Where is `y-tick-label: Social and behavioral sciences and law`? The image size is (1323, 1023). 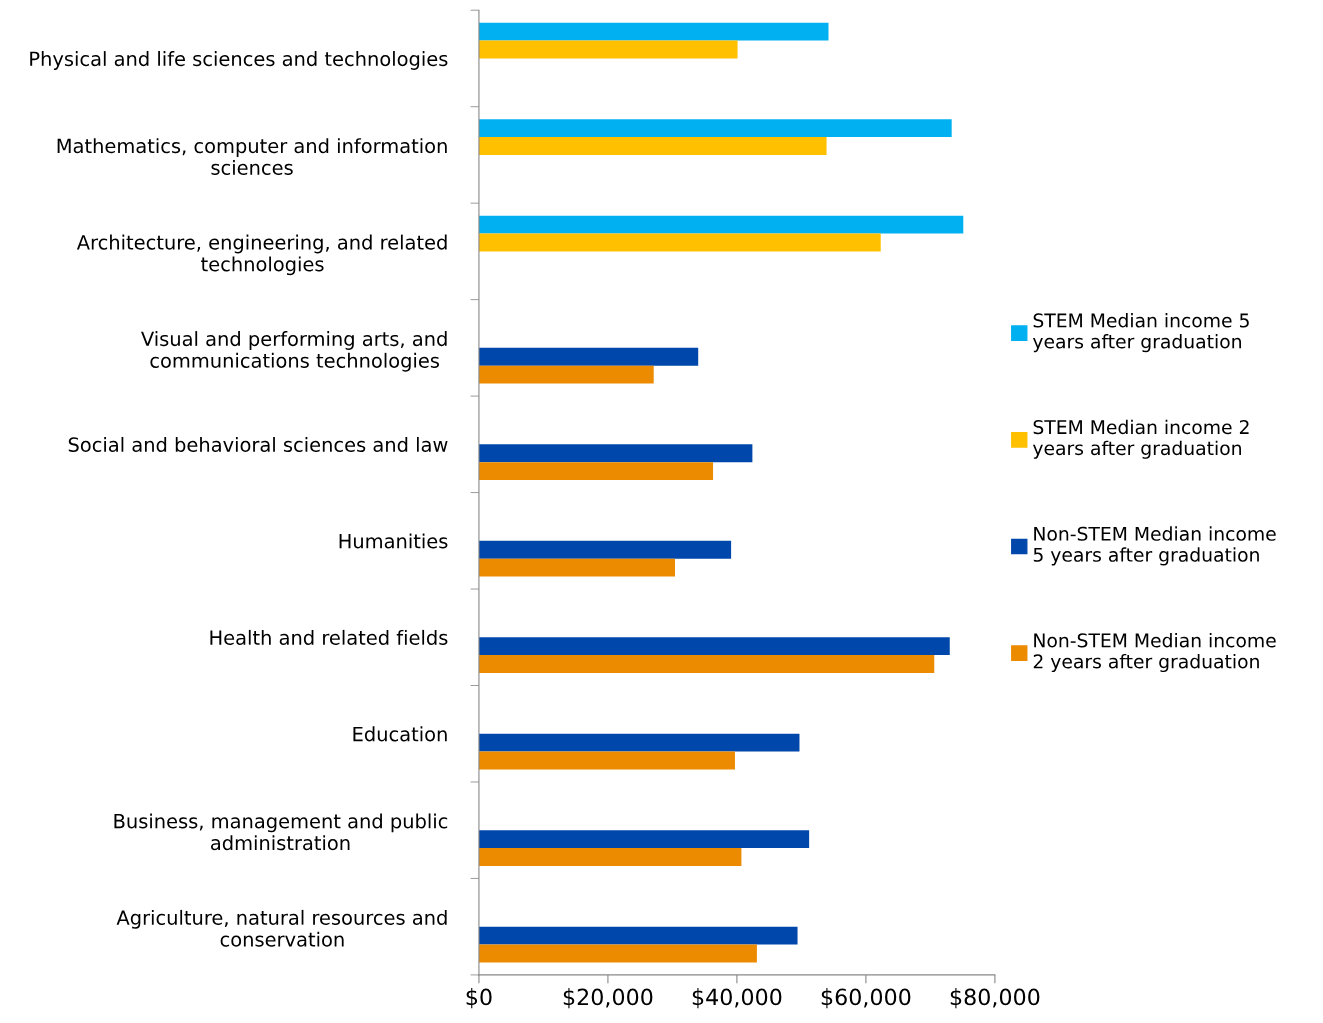
y-tick-label: Social and behavioral sciences and law is located at coordinates (258, 444).